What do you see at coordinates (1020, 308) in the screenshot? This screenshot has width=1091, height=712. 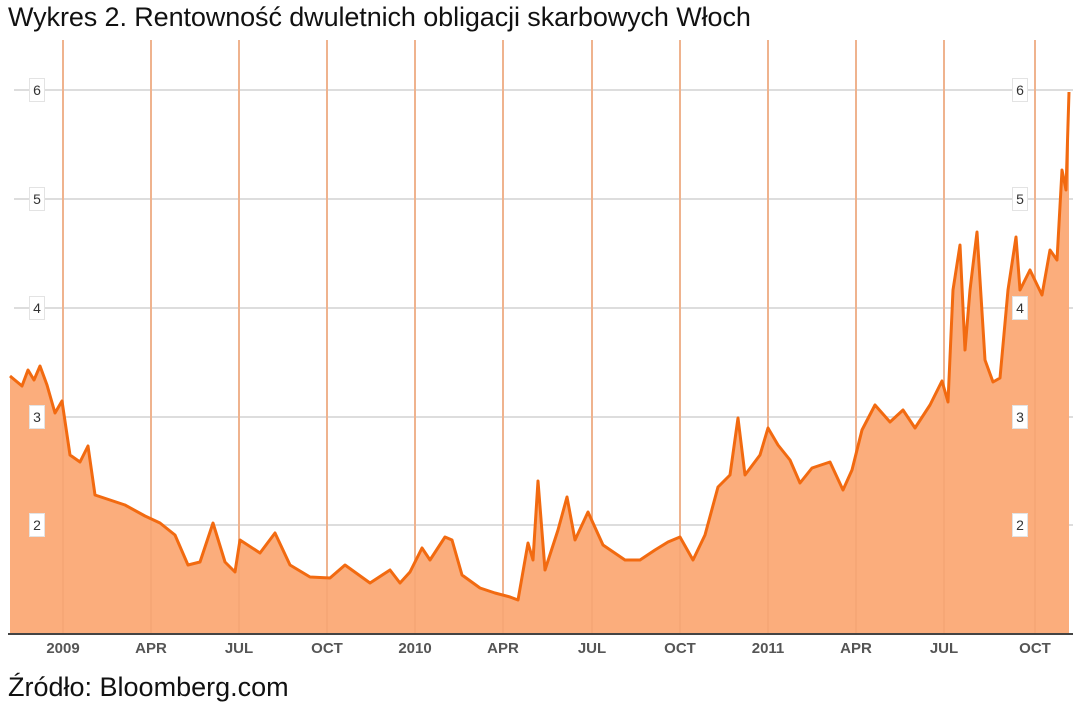 I see `y-tick-label-right: 4` at bounding box center [1020, 308].